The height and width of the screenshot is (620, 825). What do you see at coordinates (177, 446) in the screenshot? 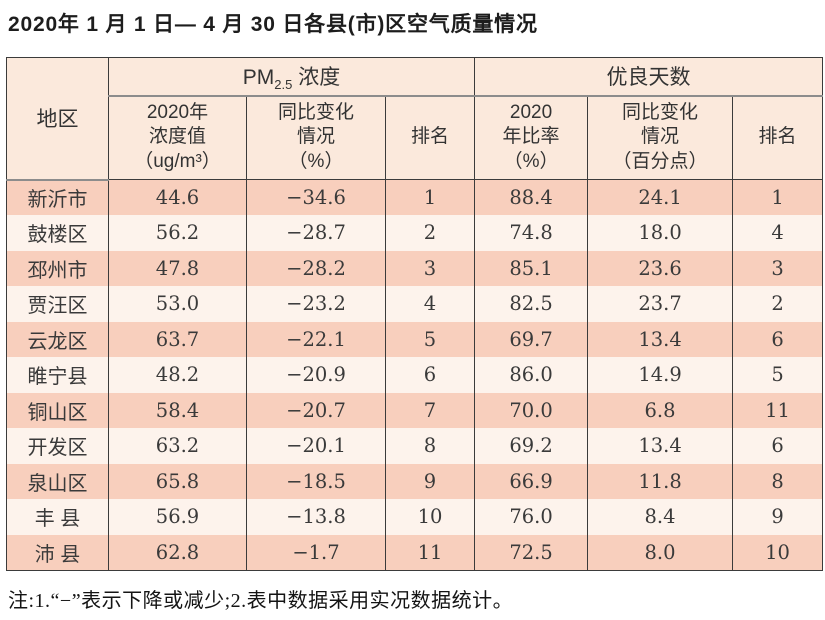
I see `value-cell: 63.2` at bounding box center [177, 446].